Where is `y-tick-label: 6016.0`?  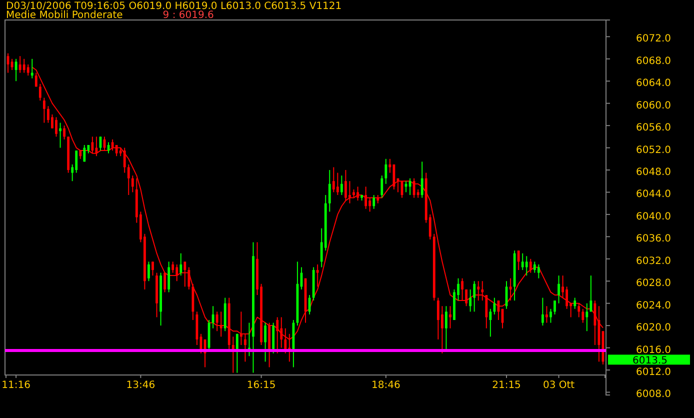
y-tick-label: 6016.0 is located at coordinates (653, 350).